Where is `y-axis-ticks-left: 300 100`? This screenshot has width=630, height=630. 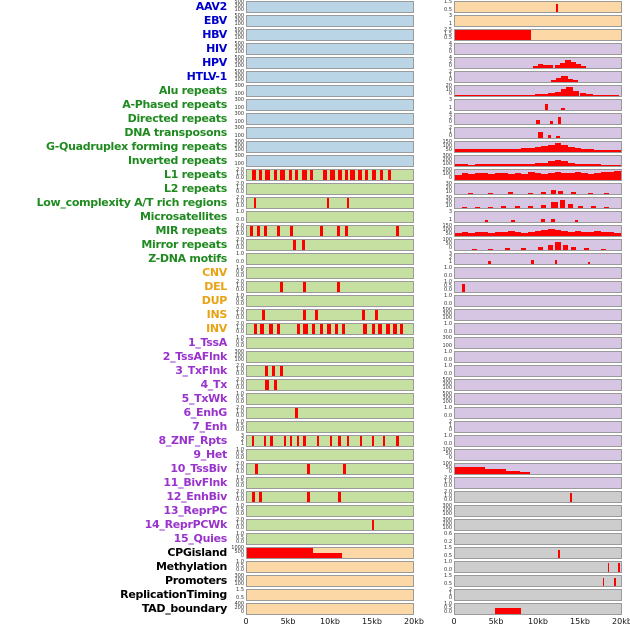
y-axis-ticks-left: 300 100 is located at coordinates (238, 133).